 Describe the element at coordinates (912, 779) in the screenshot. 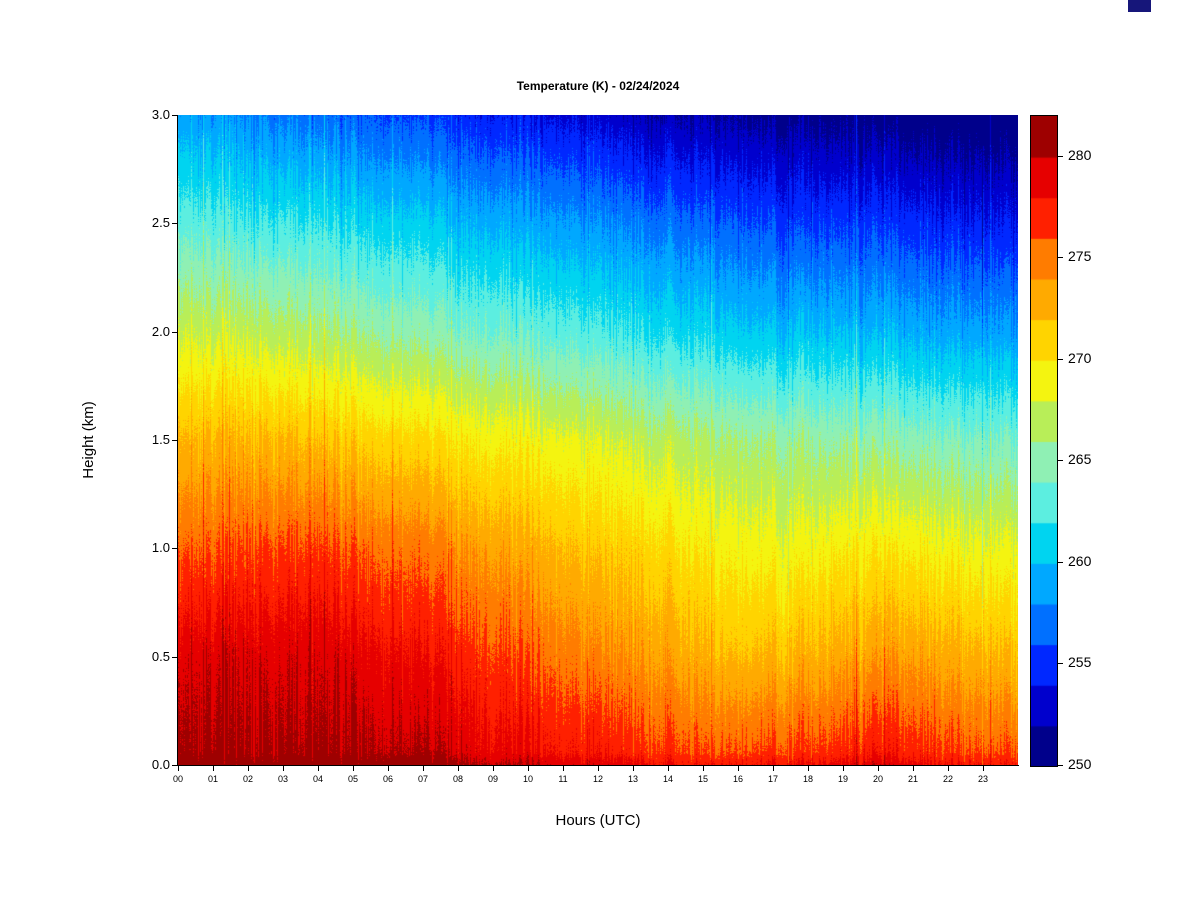

I see `x-tick-label: 21` at that location.